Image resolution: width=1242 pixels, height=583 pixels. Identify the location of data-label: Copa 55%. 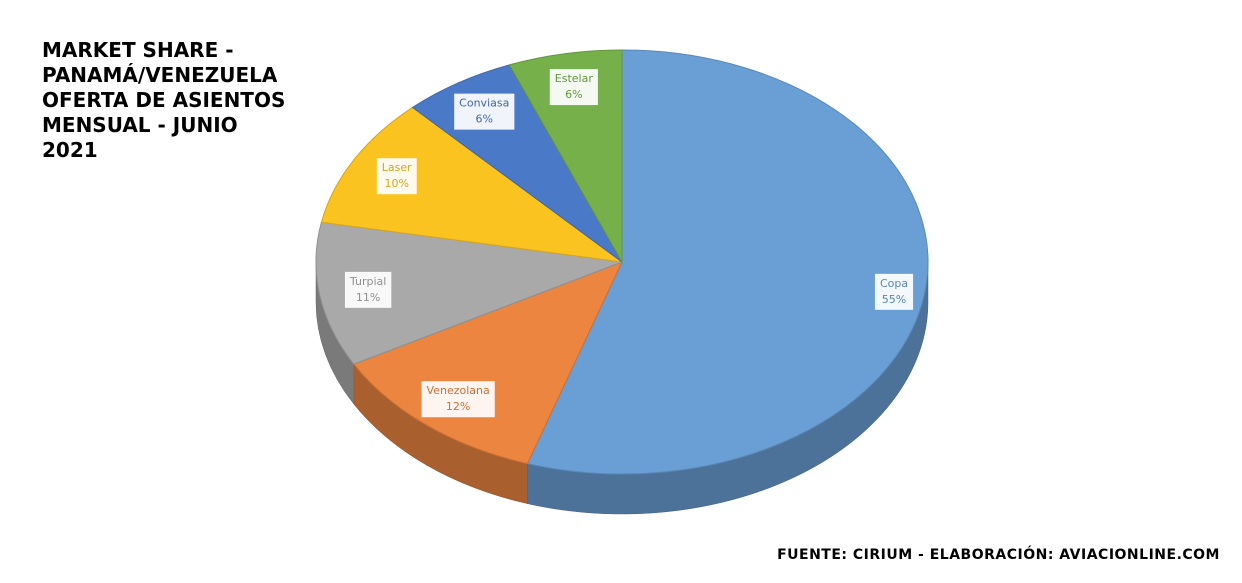
(894, 291).